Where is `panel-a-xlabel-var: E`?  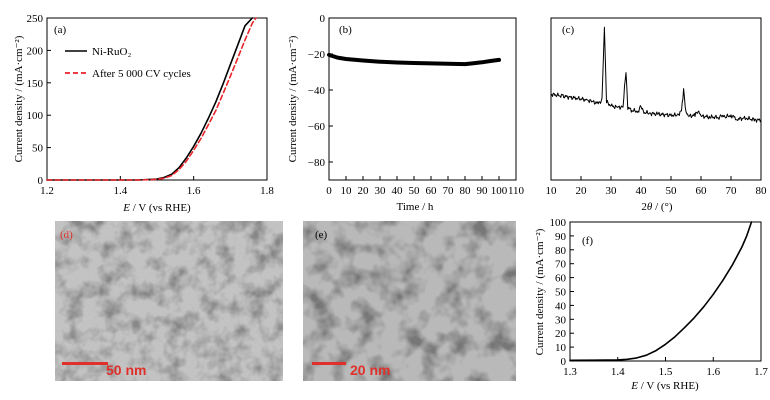 panel-a-xlabel-var: E is located at coordinates (126, 208).